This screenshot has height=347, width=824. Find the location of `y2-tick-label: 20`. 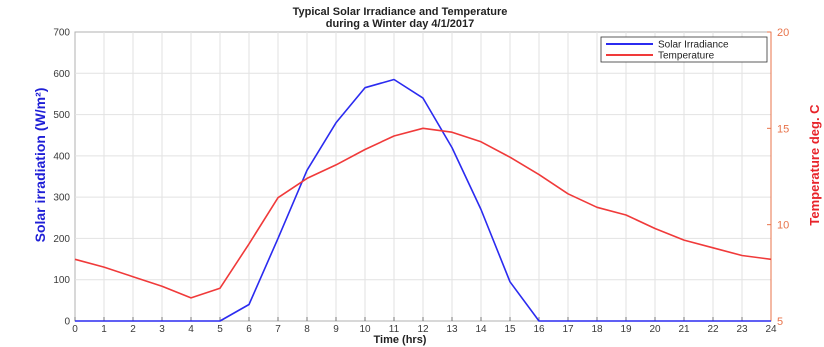

y2-tick-label: 20 is located at coordinates (783, 33).